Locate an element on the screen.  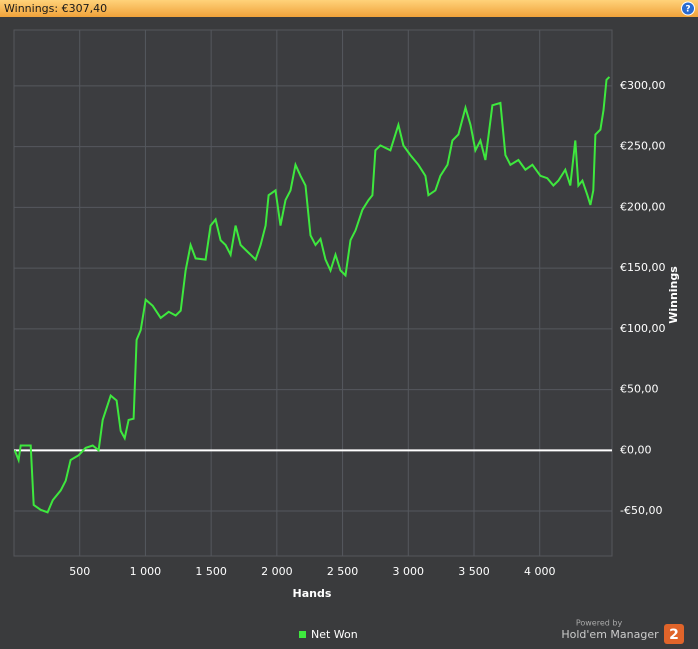
legend-swatch is located at coordinates (302, 634).